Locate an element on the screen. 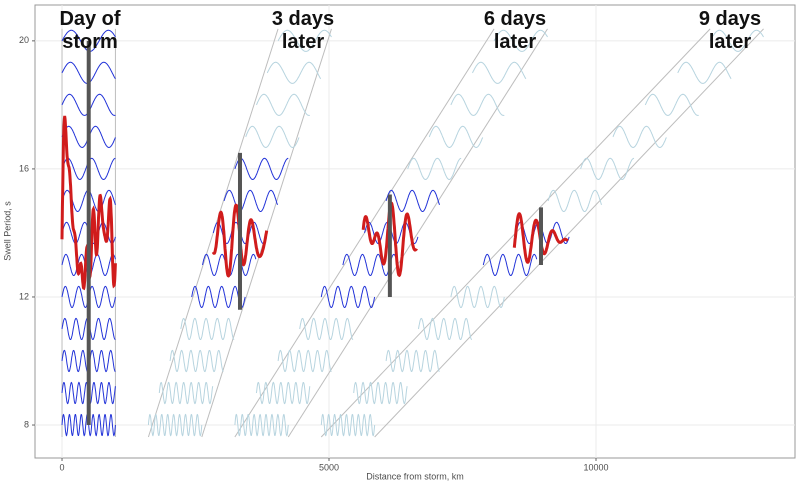  y-tick-label: 12 is located at coordinates (24, 296).